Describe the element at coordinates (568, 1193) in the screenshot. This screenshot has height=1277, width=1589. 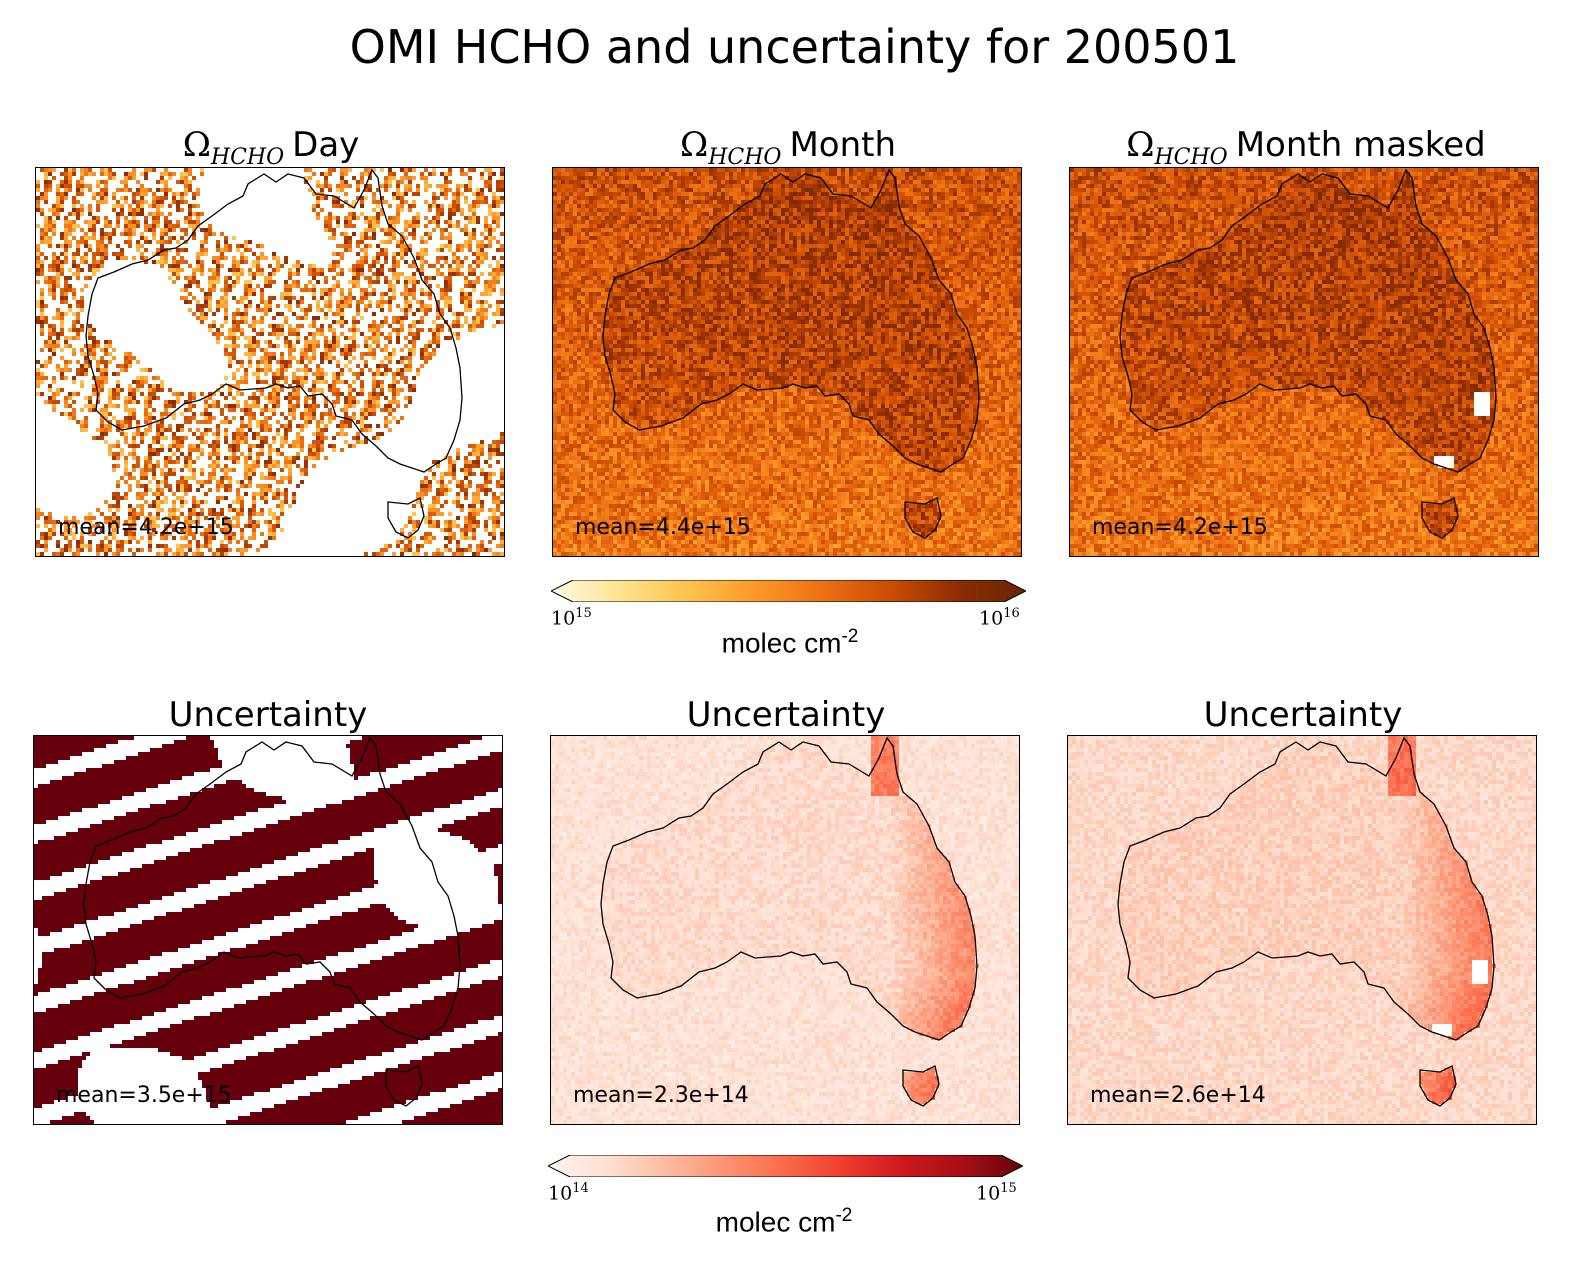
I see `colorbar-uncertainty-min: 1014` at that location.